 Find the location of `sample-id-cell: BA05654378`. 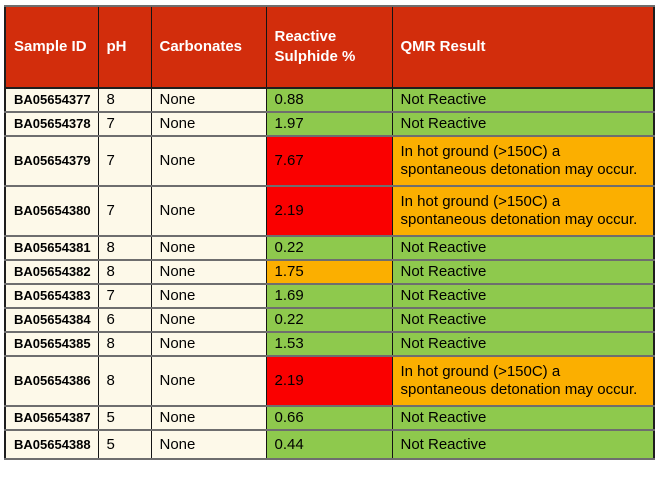

sample-id-cell: BA05654378 is located at coordinates (51, 124).